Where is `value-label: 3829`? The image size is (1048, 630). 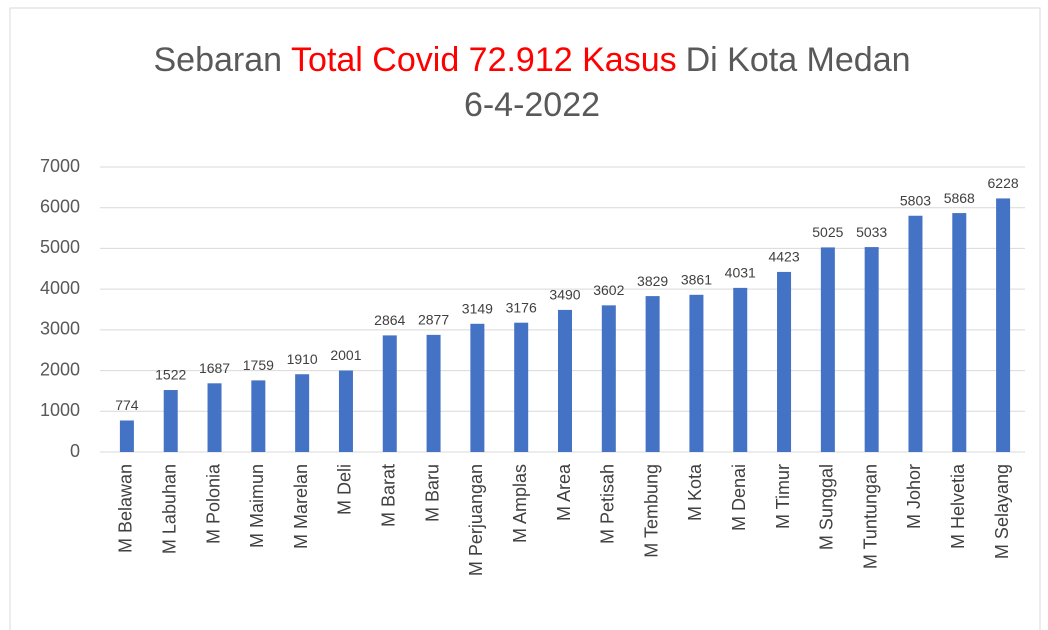
value-label: 3829 is located at coordinates (652, 281).